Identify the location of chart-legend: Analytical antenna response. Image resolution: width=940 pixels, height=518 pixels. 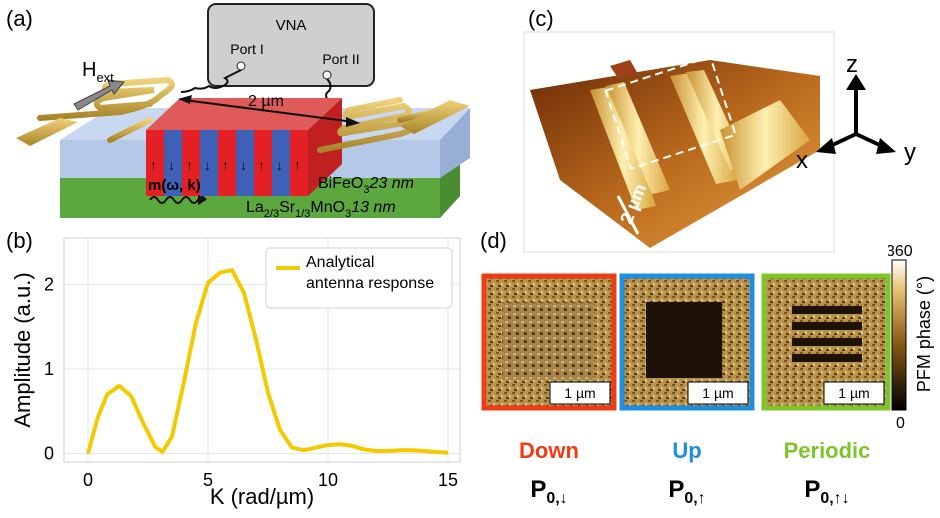
(359, 278).